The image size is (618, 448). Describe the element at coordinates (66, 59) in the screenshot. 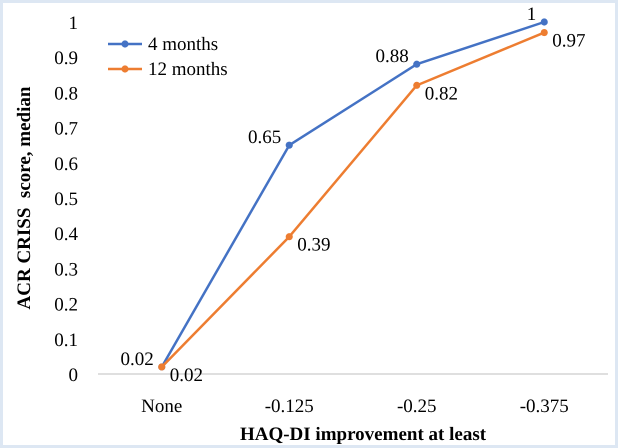

I see `y-tick-label: 0.9` at that location.